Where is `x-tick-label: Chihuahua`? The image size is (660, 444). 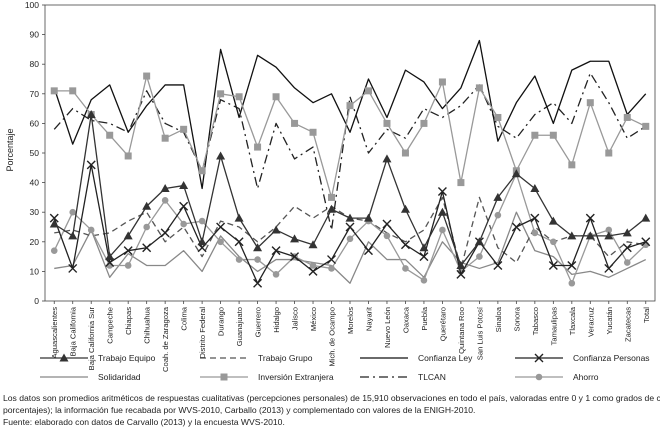 x-tick-label: Chihuahua is located at coordinates (147, 325).